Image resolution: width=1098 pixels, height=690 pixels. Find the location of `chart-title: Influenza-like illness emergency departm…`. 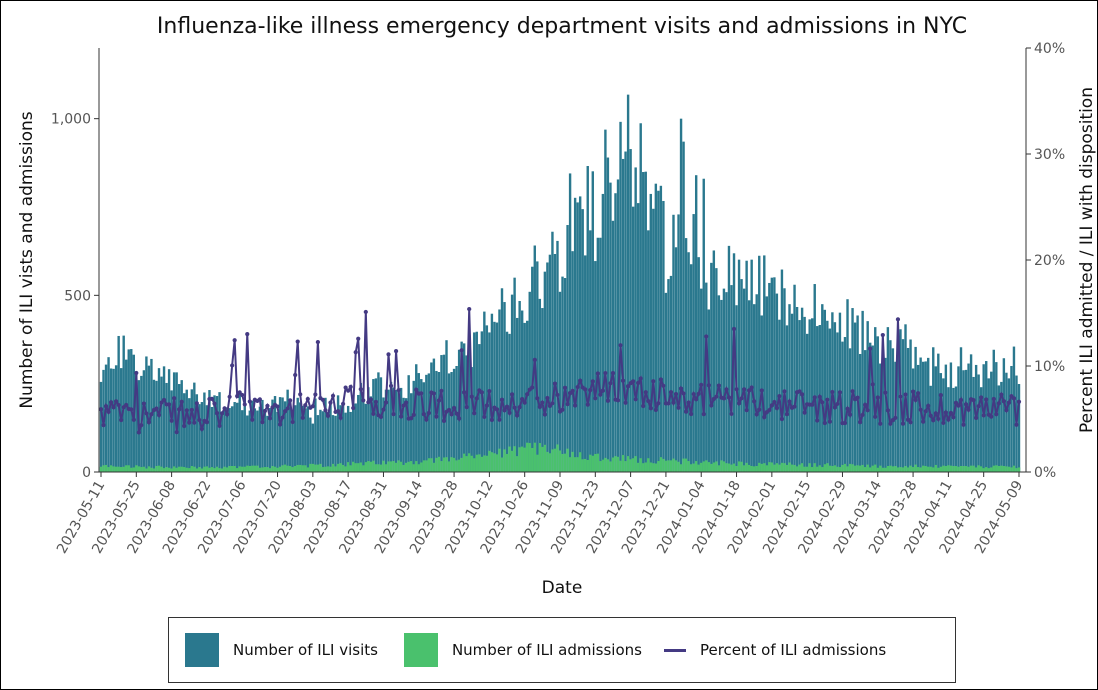

chart-title: Influenza-like illness emergency departm… is located at coordinates (562, 26).